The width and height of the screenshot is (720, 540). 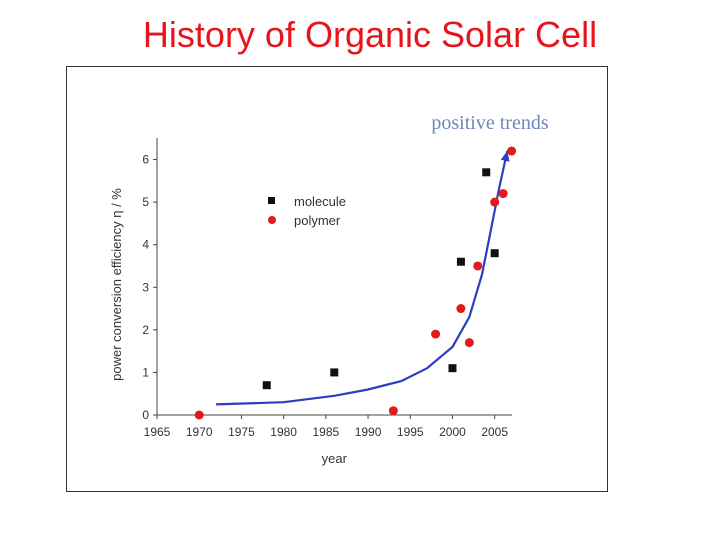 I want to click on legend-label-polymer: polymer, so click(x=317, y=220).